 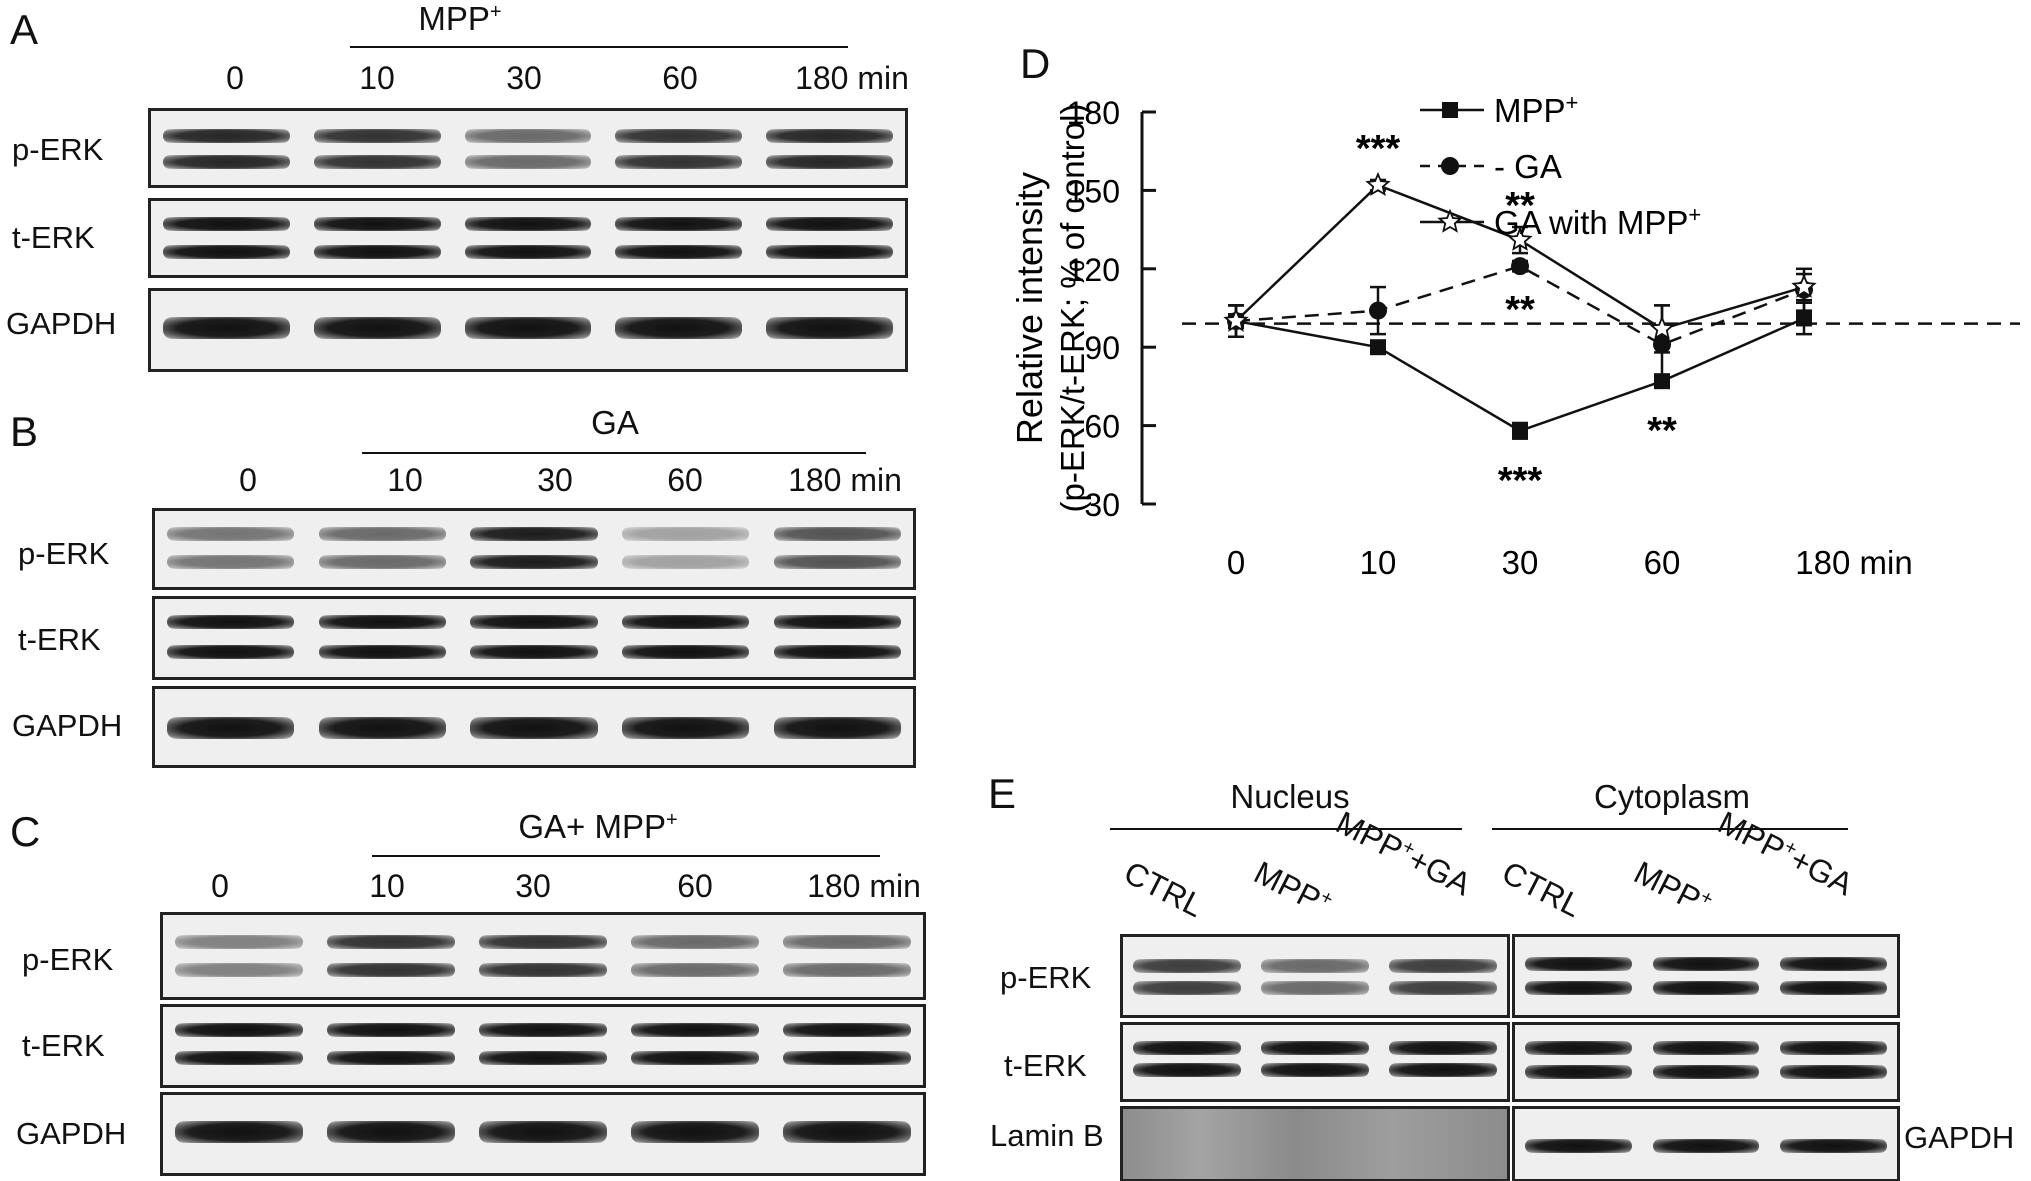 What do you see at coordinates (1286, 829) in the screenshot?
I see `panel-e-nucleus-line` at bounding box center [1286, 829].